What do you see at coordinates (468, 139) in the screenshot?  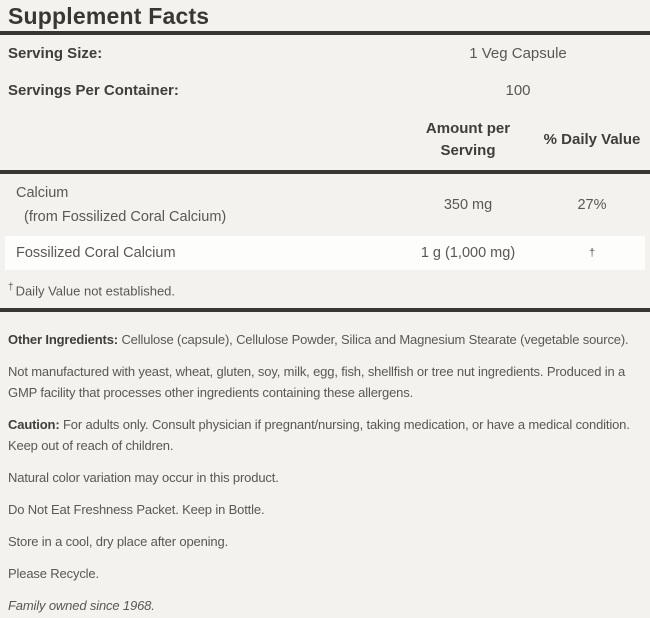 I see `column-header-amount: Amount per Serving` at bounding box center [468, 139].